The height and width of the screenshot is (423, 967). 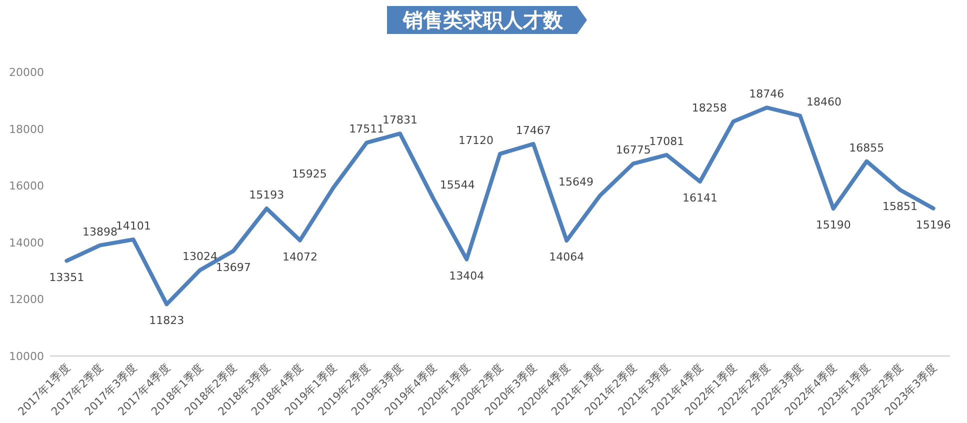 I want to click on data-label: 13024, so click(x=200, y=257).